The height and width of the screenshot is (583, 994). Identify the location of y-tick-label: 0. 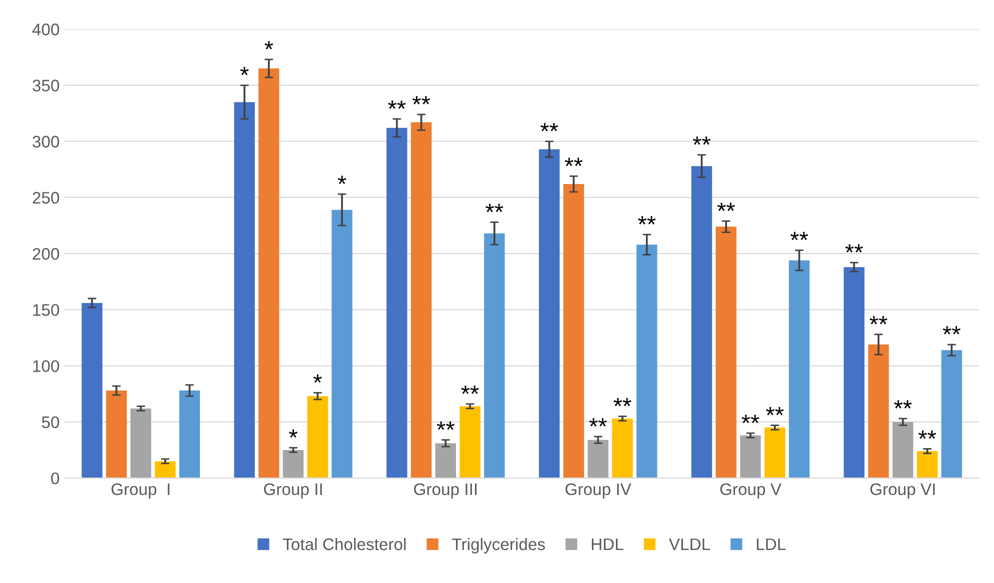
(55, 478).